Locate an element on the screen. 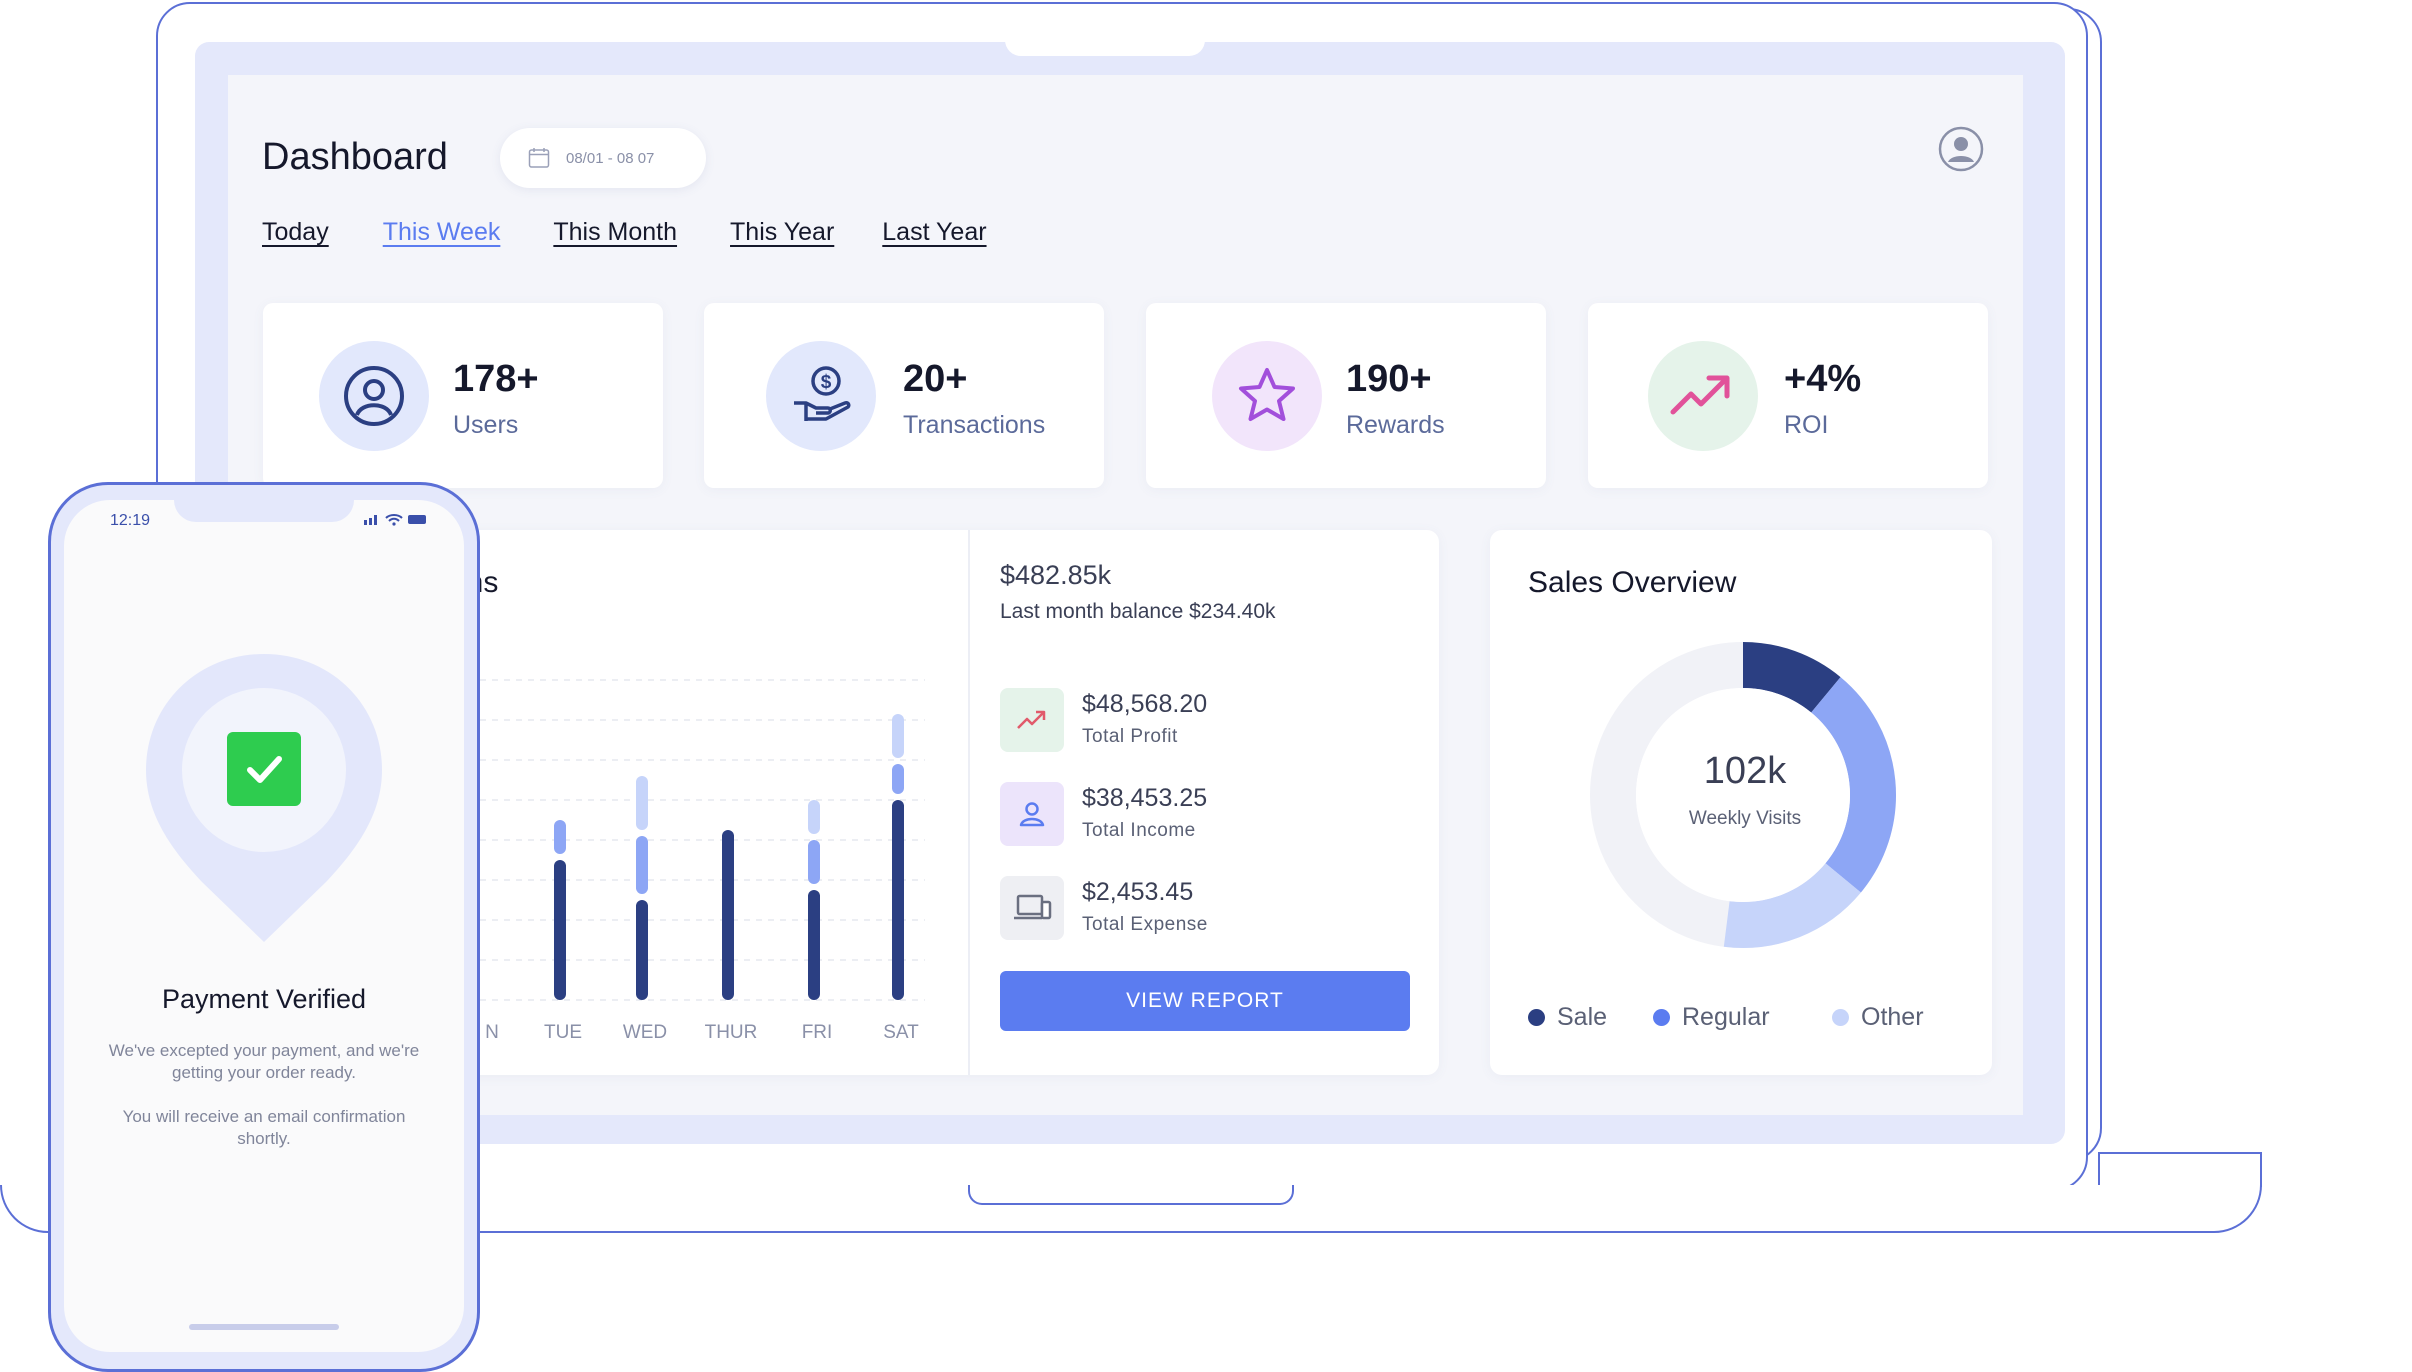 The height and width of the screenshot is (1372, 2412). tab-last-year: Last Year is located at coordinates (934, 232).